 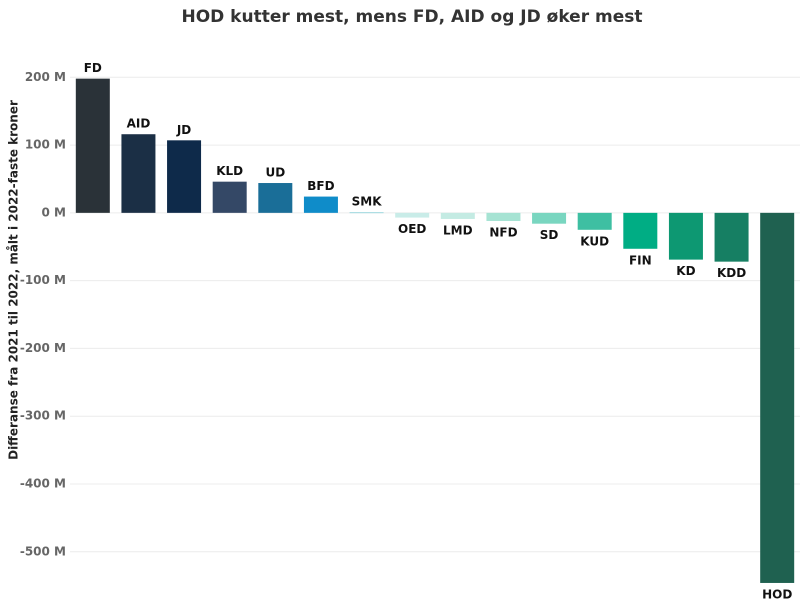 I want to click on bar-label: NFD, so click(x=503, y=232).